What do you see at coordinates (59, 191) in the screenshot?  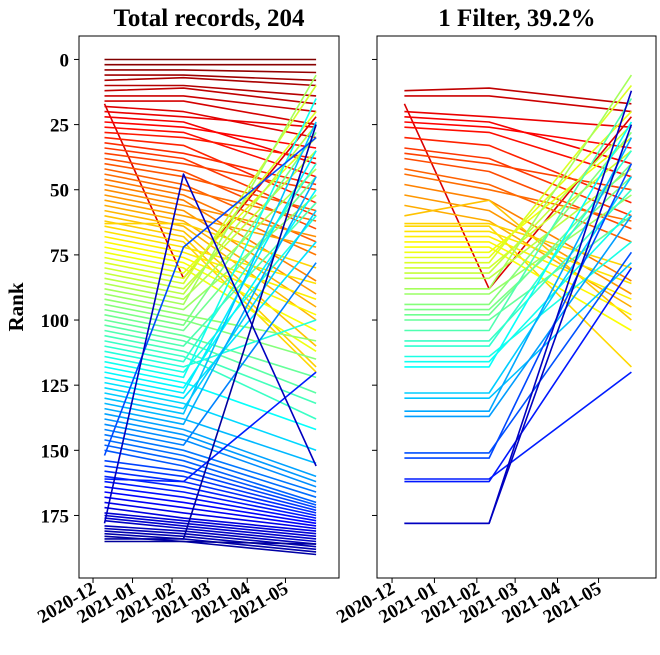 I see `y-tick-label: 50` at bounding box center [59, 191].